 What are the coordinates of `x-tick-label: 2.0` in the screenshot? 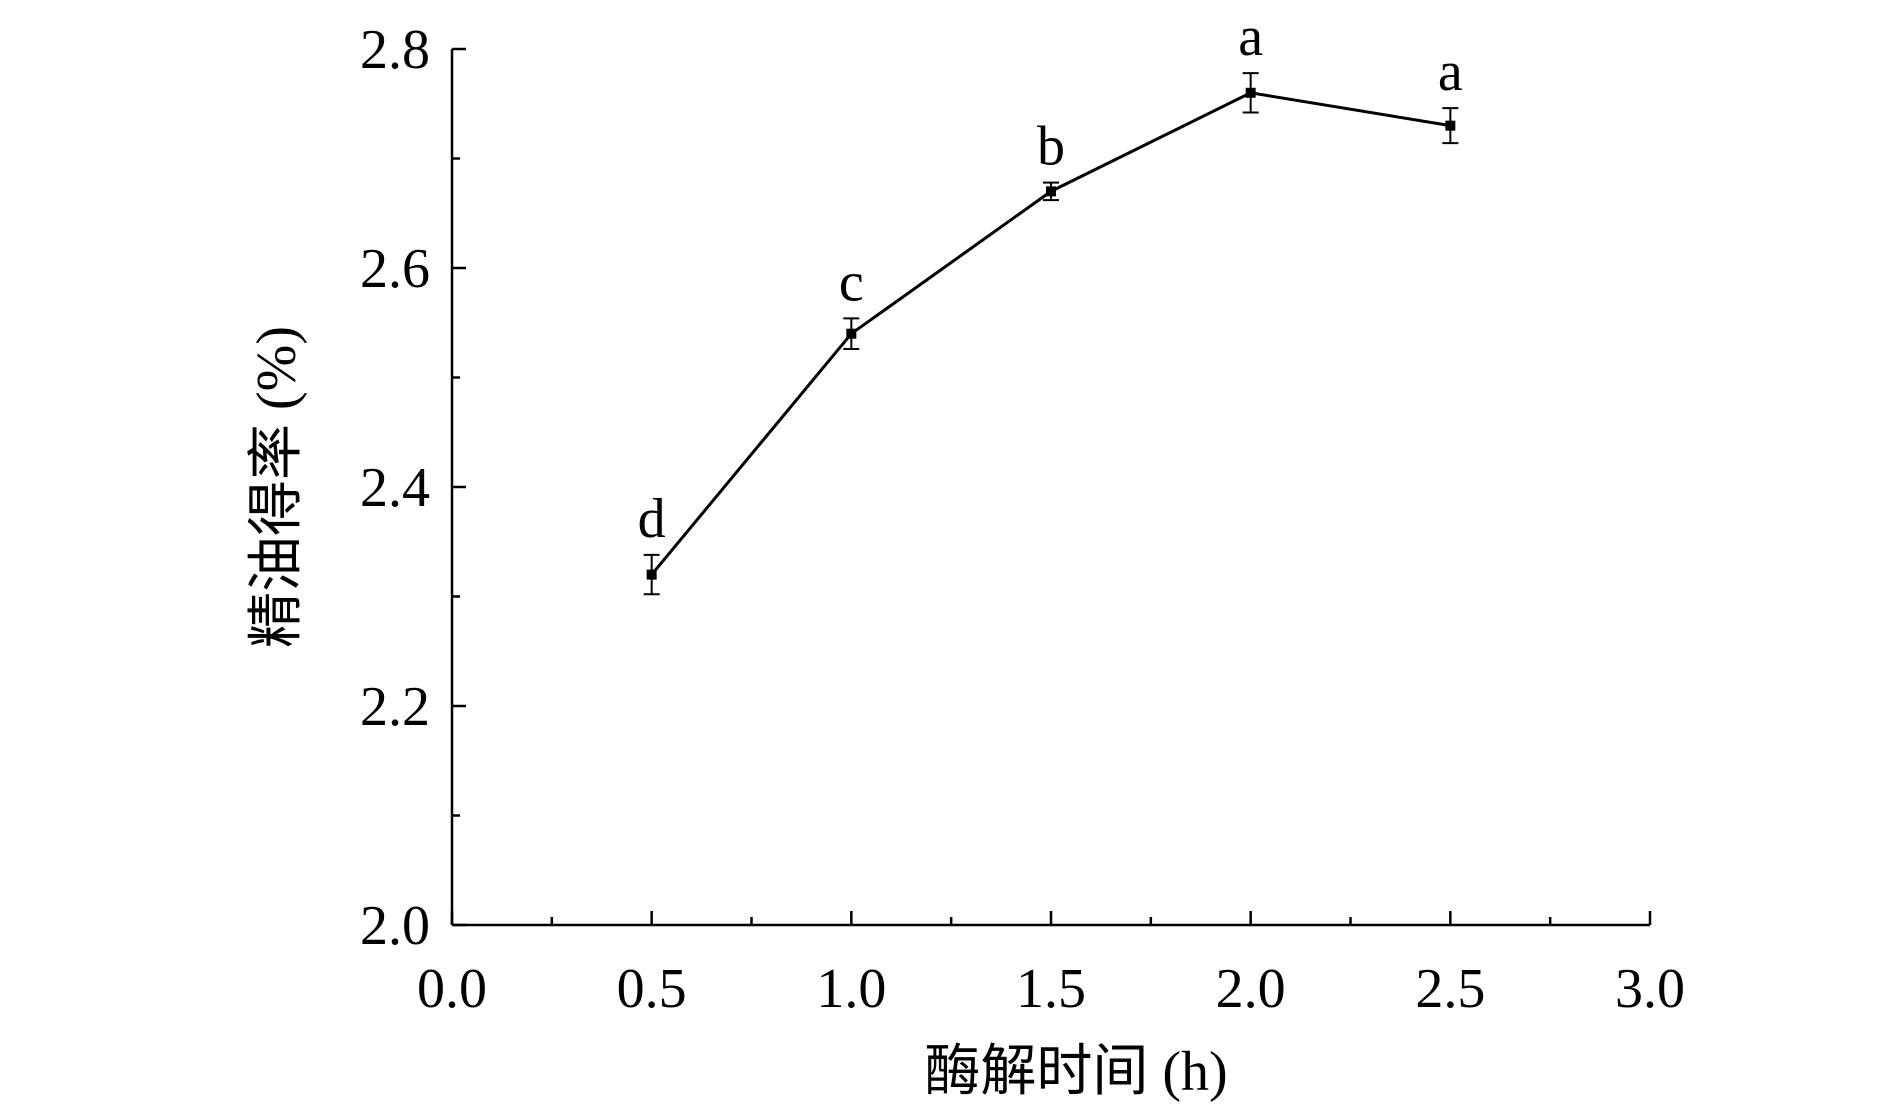 It's located at (1251, 989).